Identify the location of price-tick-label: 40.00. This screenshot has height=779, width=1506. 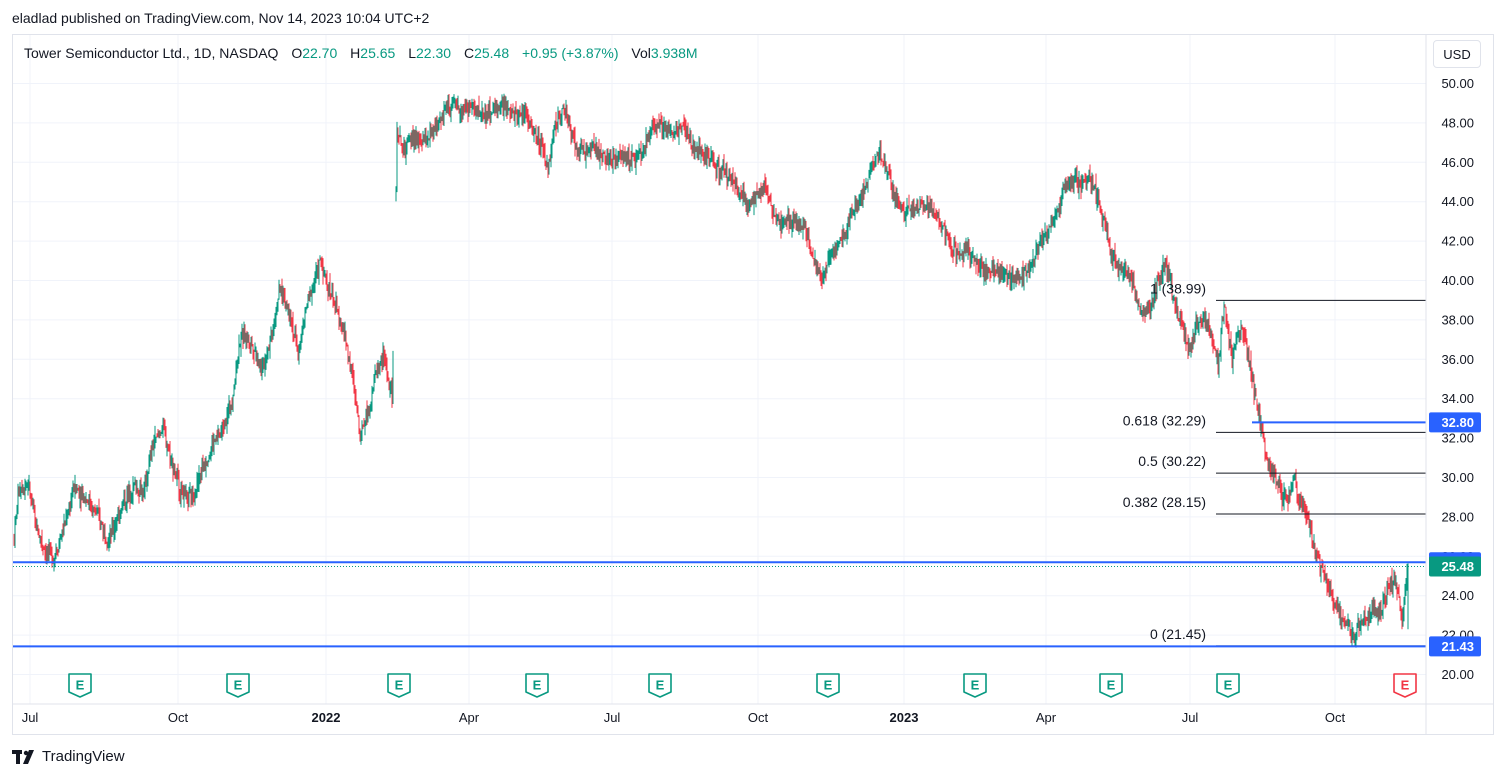
(1457, 280).